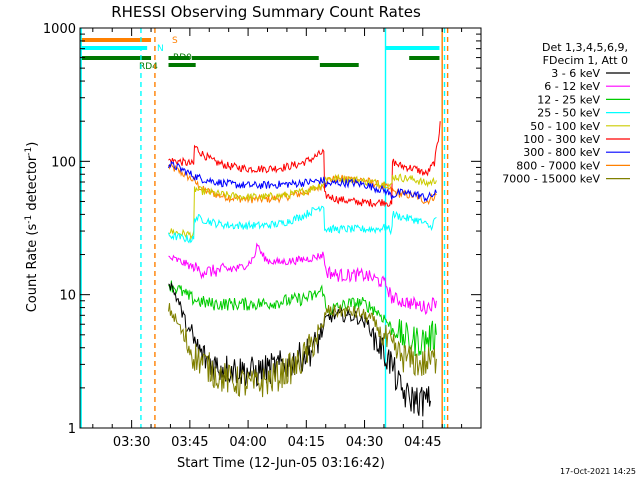  Describe the element at coordinates (598, 471) in the screenshot. I see `timestamp: 17-Oct-2021 14:25` at that location.